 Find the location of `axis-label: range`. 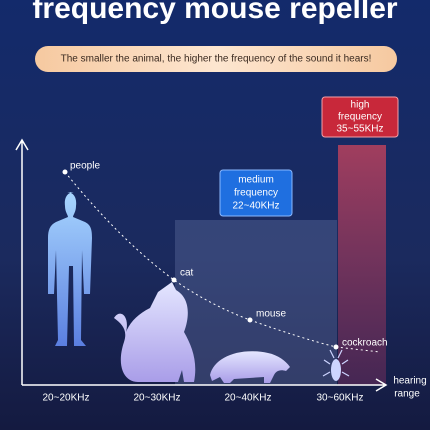

axis-label: range is located at coordinates (407, 394).